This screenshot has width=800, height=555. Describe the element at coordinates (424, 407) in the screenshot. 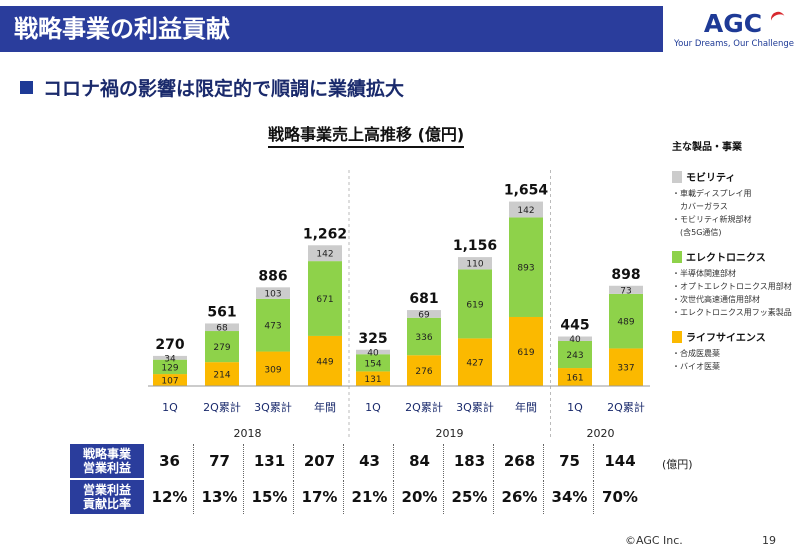

I see `category-label: 2Q累計` at that location.